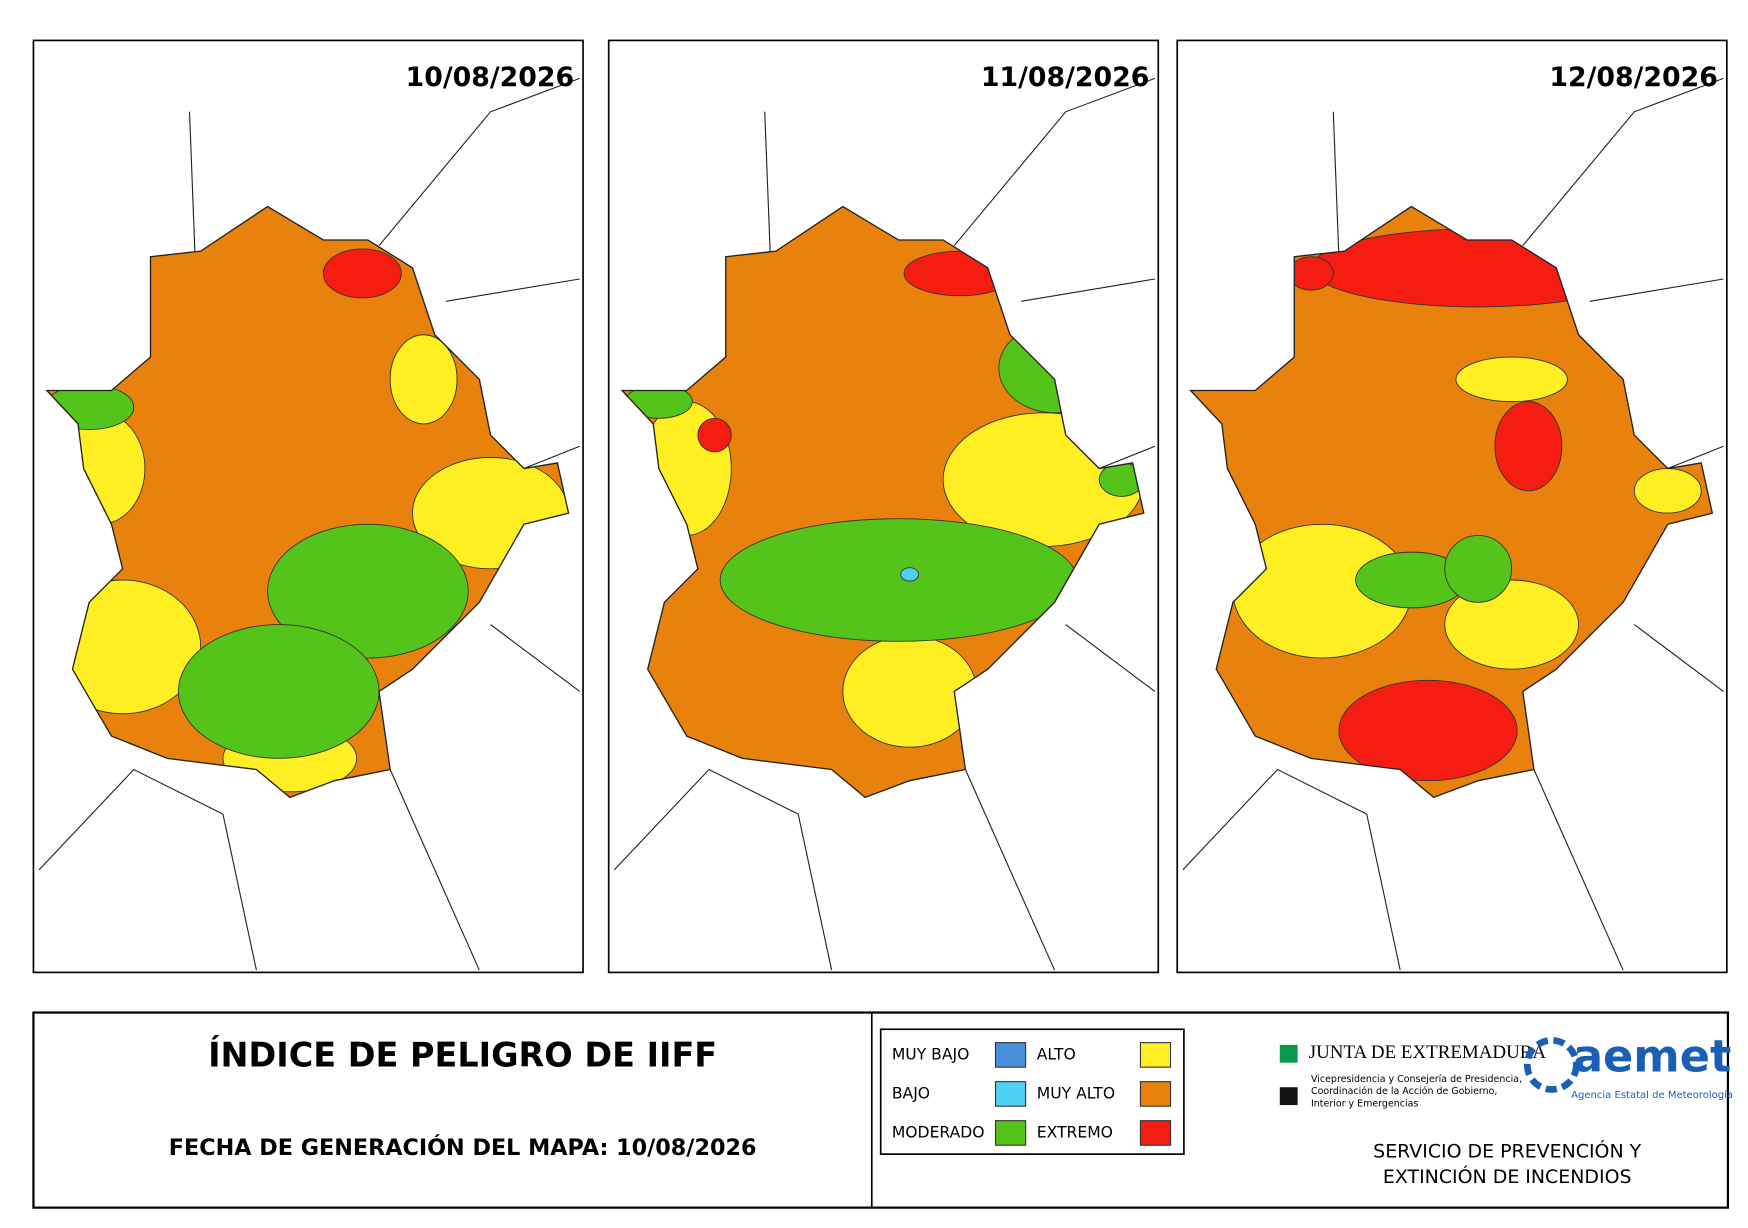  I want to click on aemet-subtitle: Agencia Estatal de Meteorología, so click(1652, 1095).